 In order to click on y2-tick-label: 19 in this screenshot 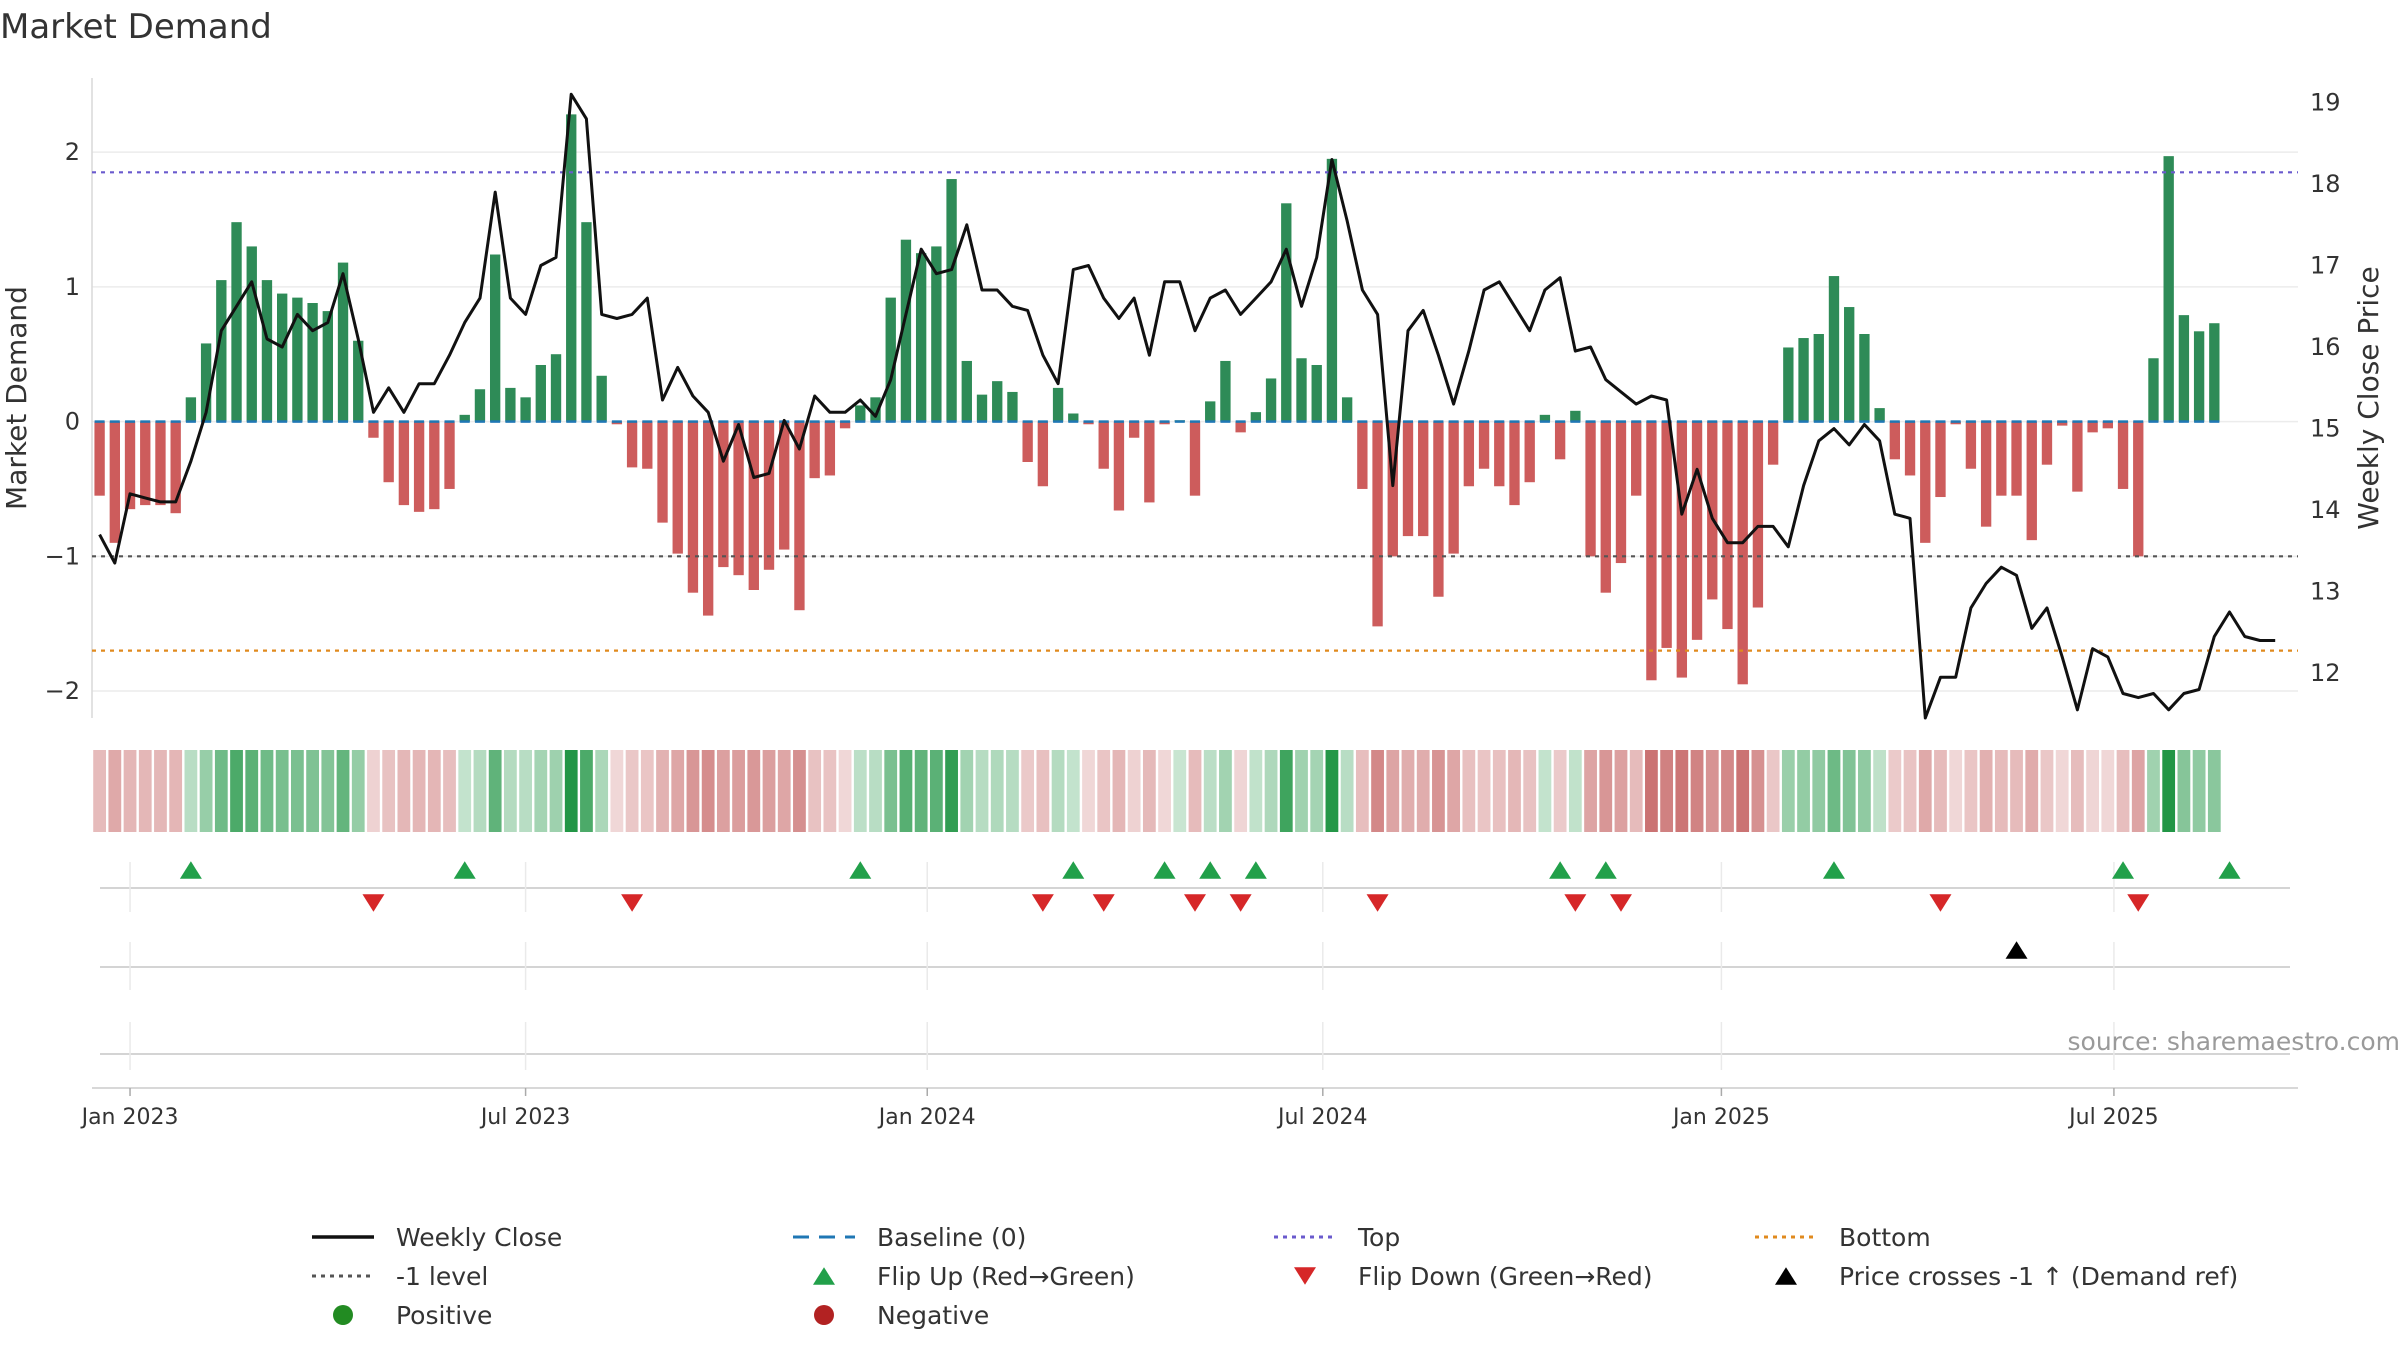, I will do `click(2325, 102)`.